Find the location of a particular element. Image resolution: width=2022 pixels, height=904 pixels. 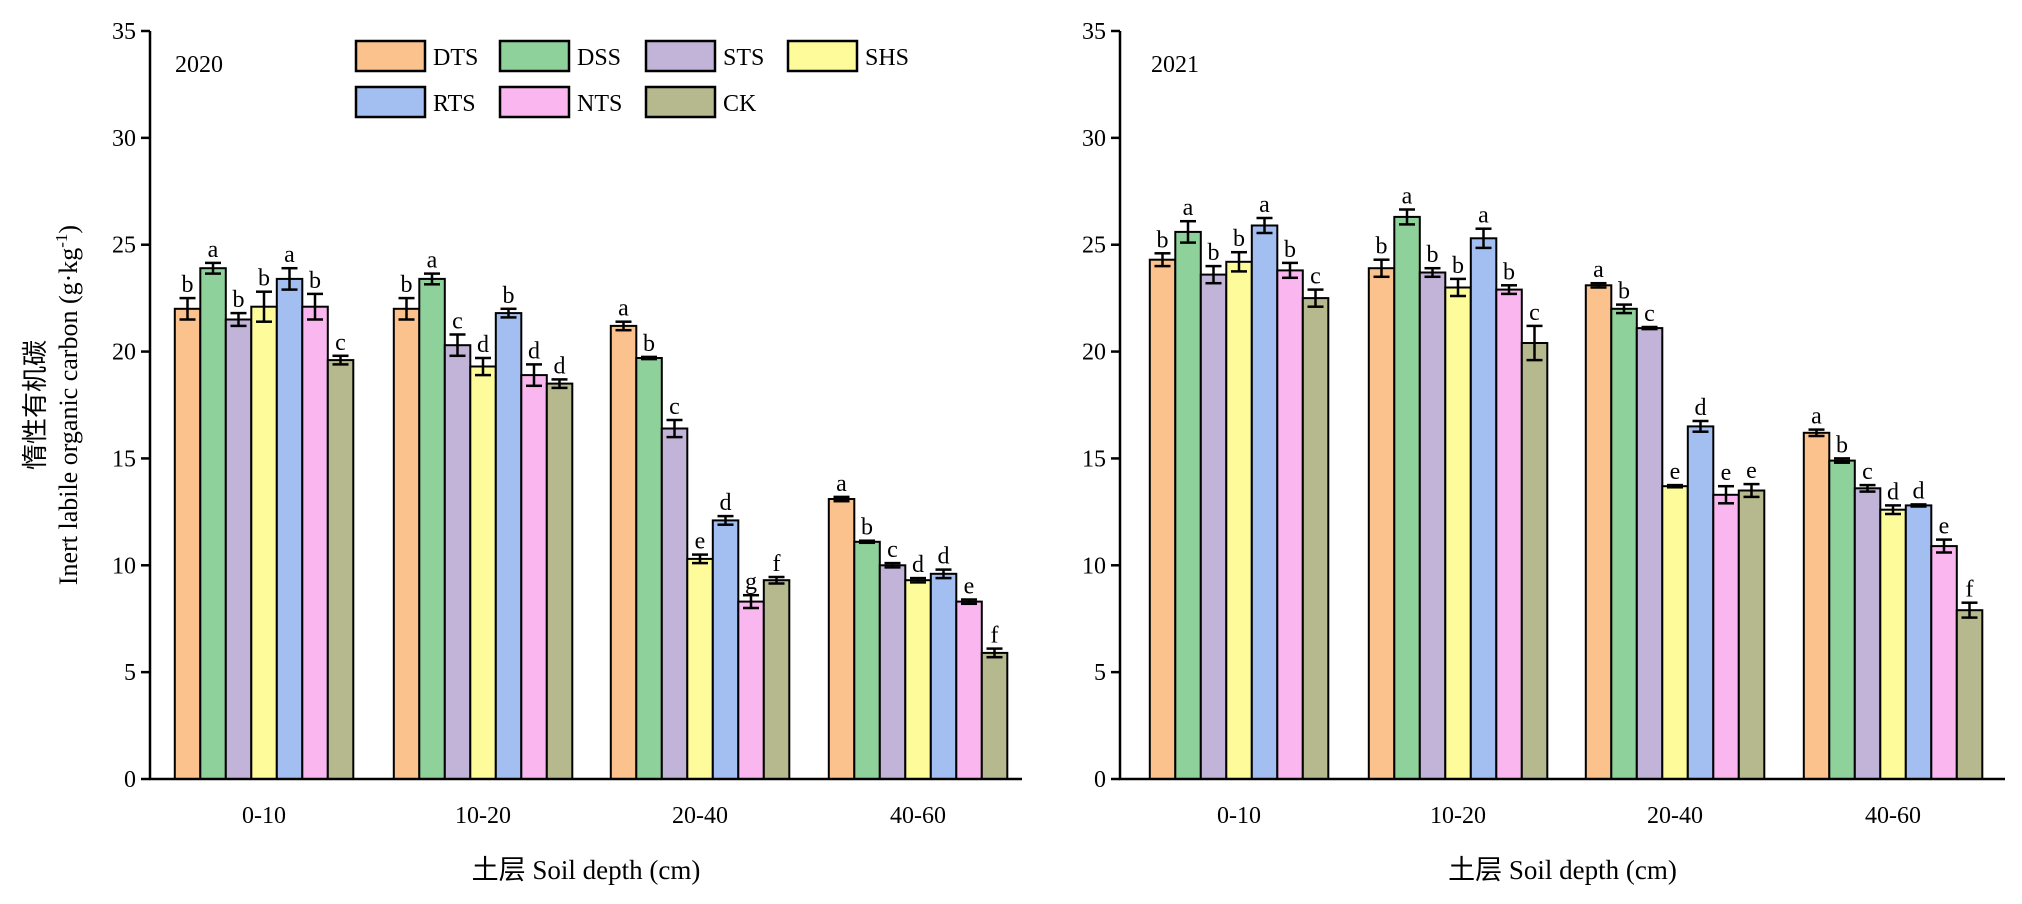

panel-label: 2021 is located at coordinates (1175, 65).